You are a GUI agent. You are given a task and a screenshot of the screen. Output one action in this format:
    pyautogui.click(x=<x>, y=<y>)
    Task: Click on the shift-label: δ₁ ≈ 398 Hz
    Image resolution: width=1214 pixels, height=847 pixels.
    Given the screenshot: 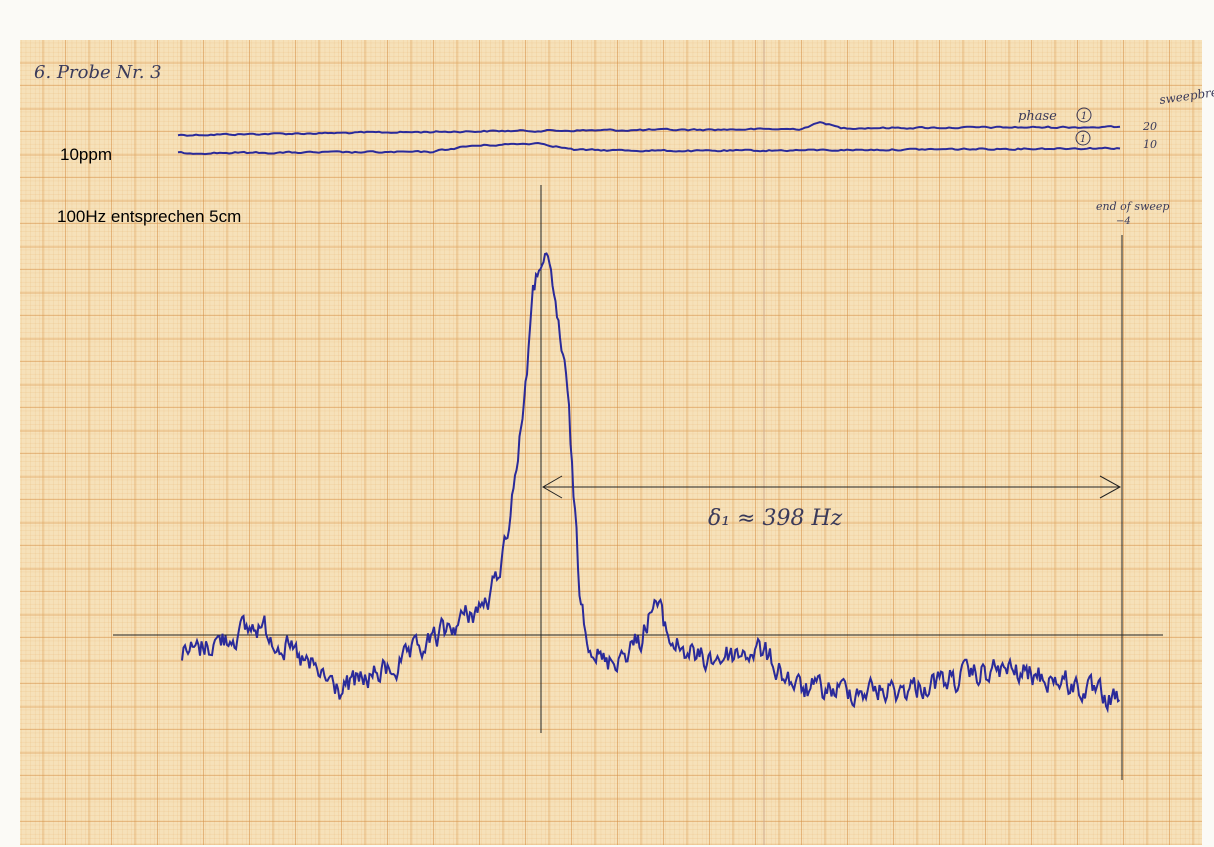 What is the action you would take?
    pyautogui.click(x=775, y=518)
    